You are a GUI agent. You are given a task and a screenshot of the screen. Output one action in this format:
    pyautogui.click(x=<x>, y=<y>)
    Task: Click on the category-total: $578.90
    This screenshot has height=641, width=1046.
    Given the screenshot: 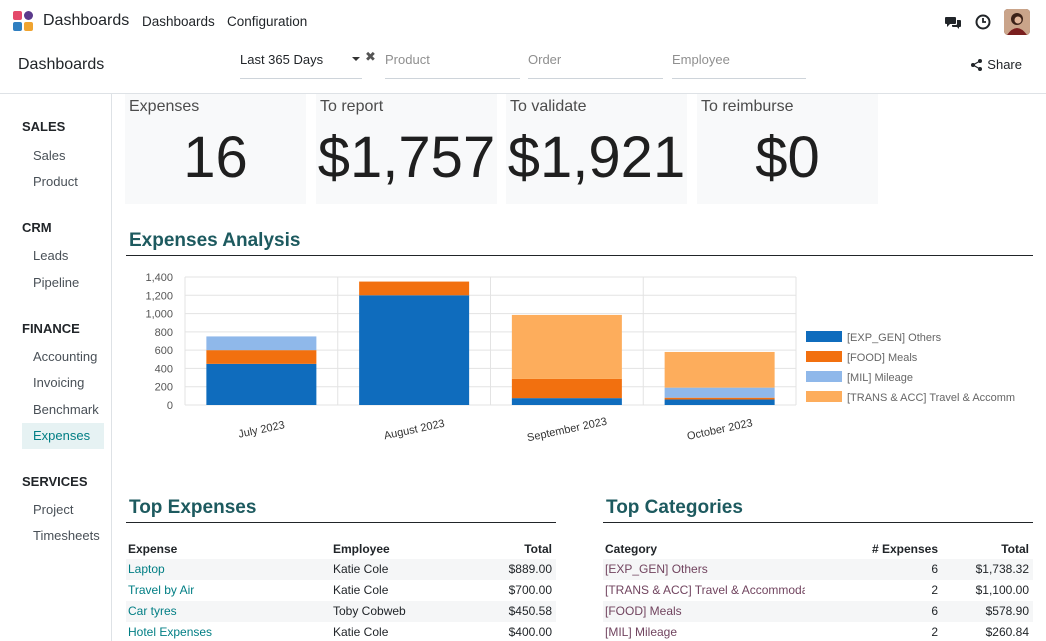 What is the action you would take?
    pyautogui.click(x=1007, y=611)
    